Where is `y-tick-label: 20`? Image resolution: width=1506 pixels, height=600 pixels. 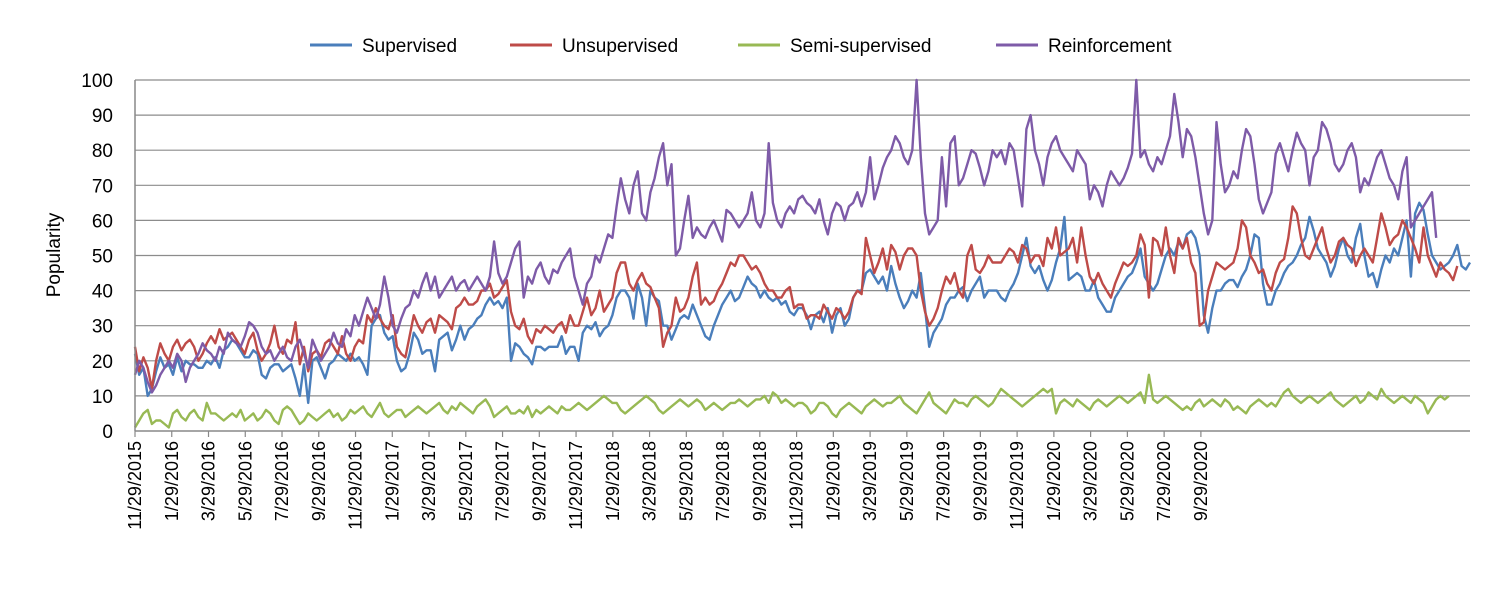 y-tick-label: 20 is located at coordinates (102, 362).